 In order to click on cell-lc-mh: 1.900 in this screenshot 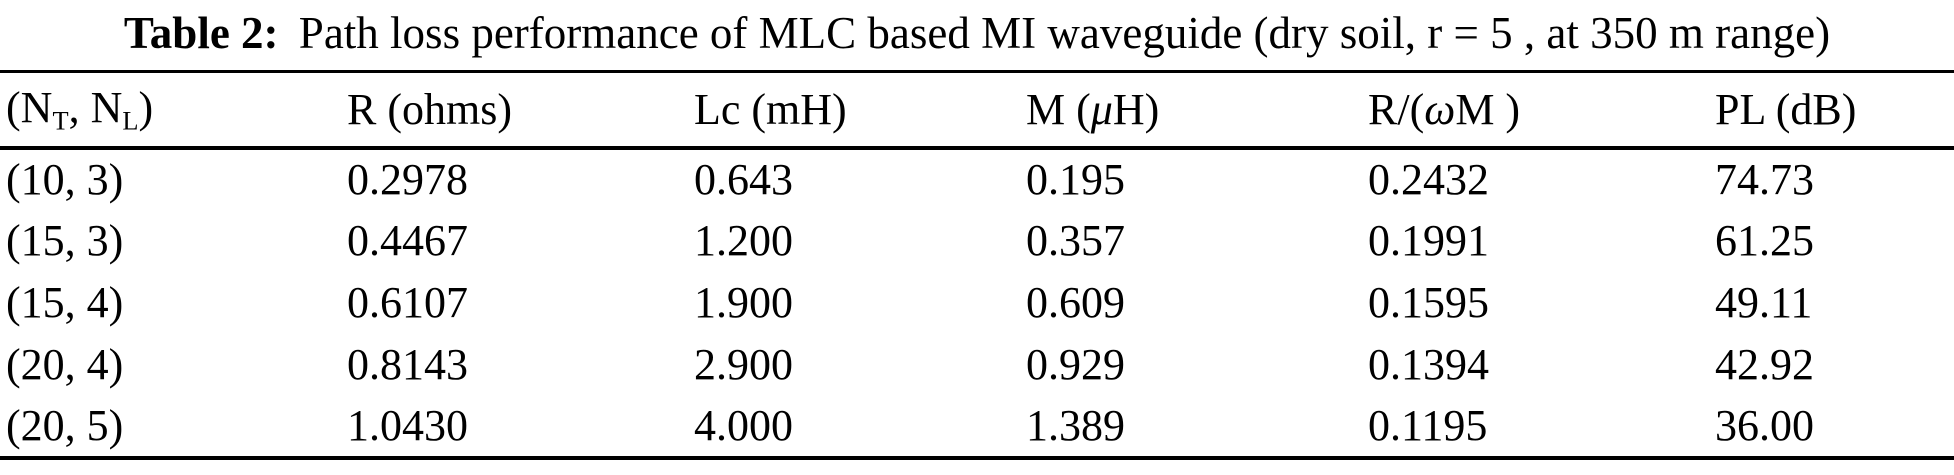, I will do `click(743, 302)`.